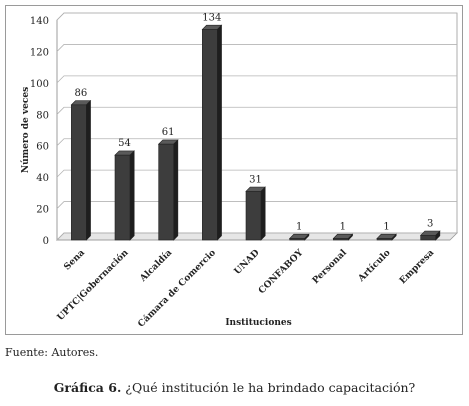 This screenshot has height=406, width=469. I want to click on y-tick-label: 40, so click(42, 178).